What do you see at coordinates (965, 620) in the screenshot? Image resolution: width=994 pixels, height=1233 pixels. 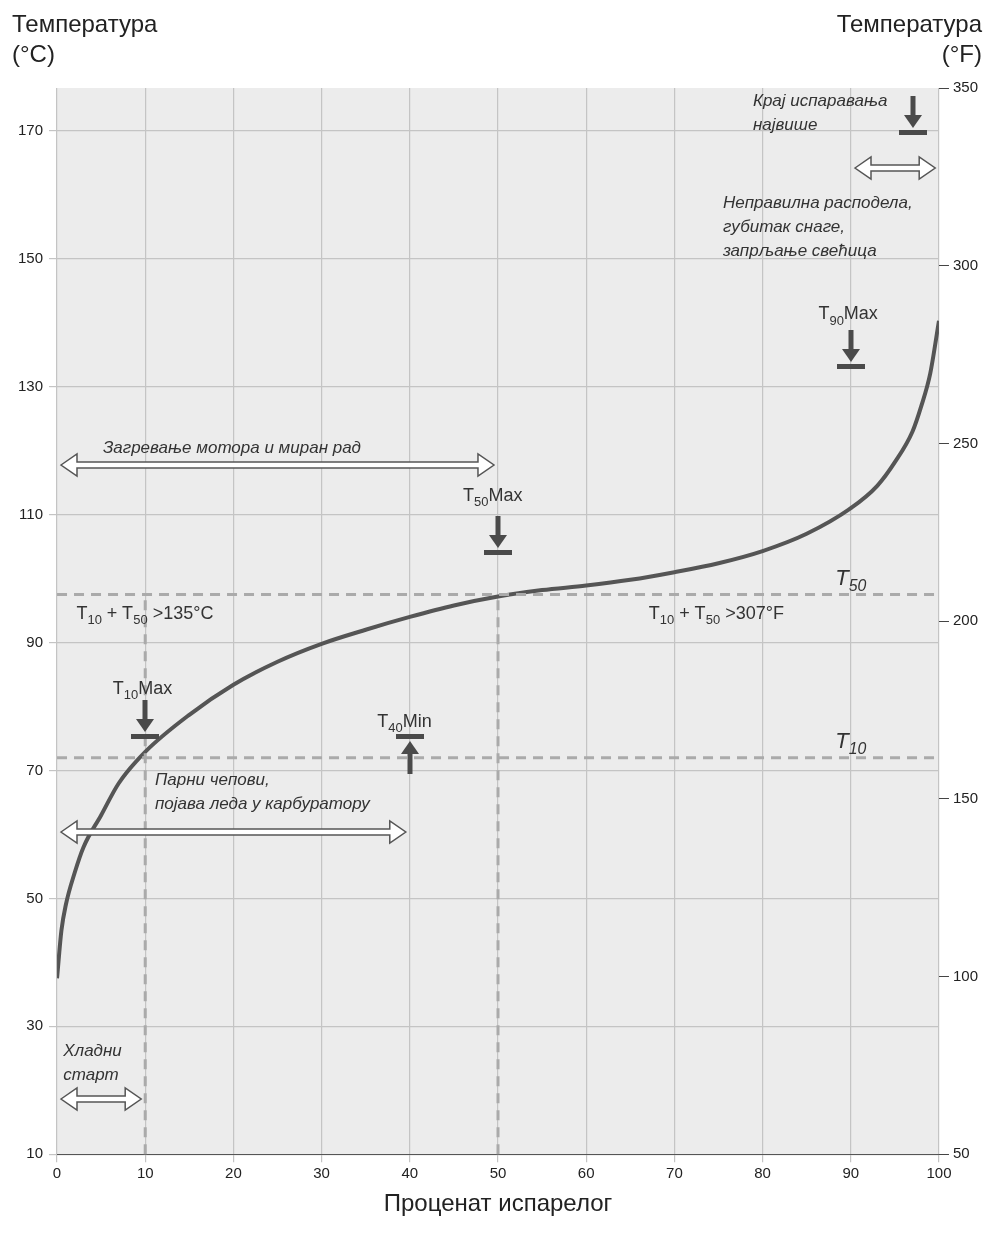 I see `y2-tick-label: 200` at bounding box center [965, 620].